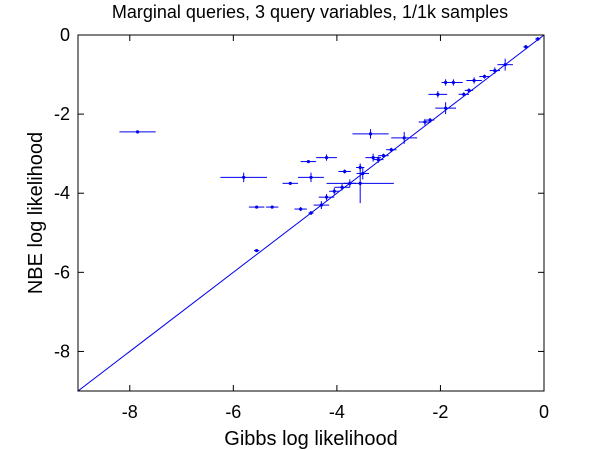 This screenshot has width=600, height=450. I want to click on y-tick-label-2: -4, so click(62, 193).